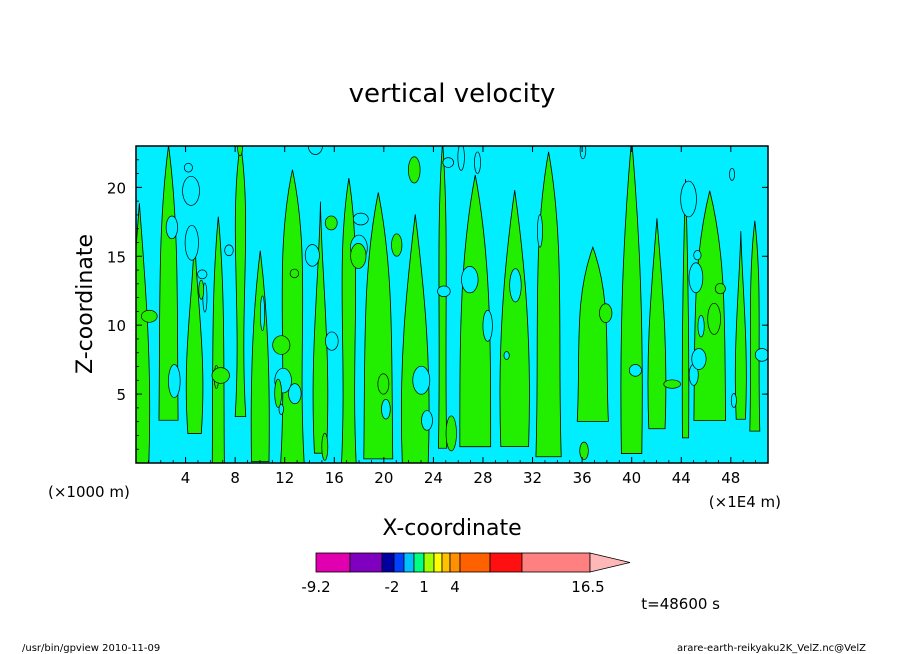  Describe the element at coordinates (730, 478) in the screenshot. I see `x-tick-label-48: 48` at that location.